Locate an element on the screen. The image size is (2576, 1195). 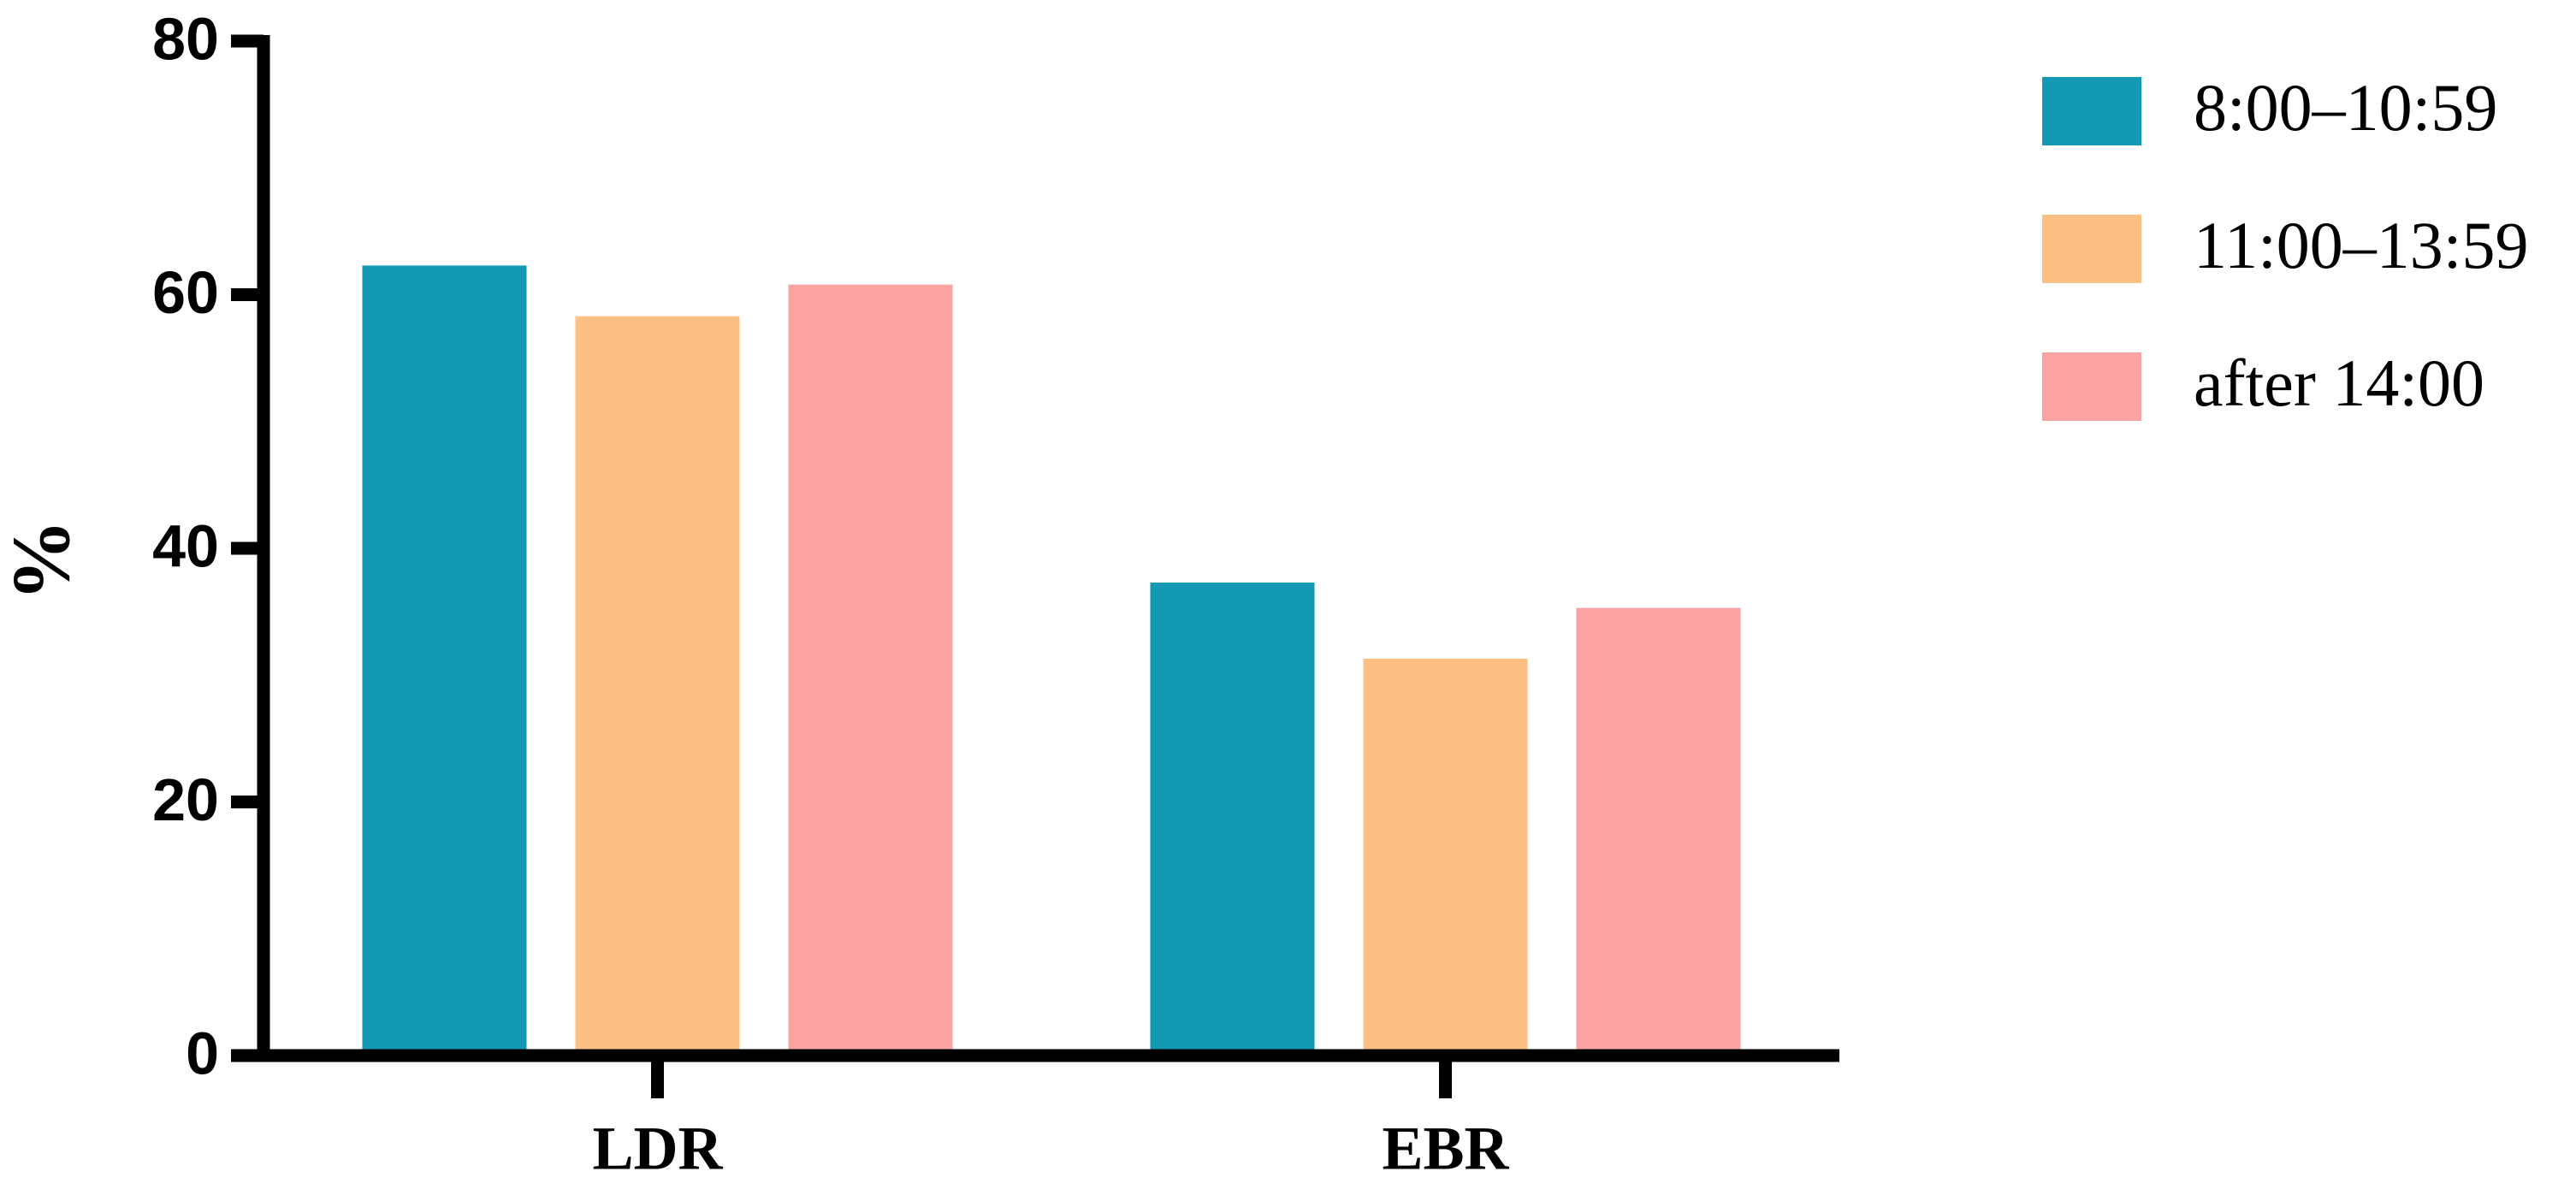
legend-label: 11:00–13:59 is located at coordinates (2361, 245).